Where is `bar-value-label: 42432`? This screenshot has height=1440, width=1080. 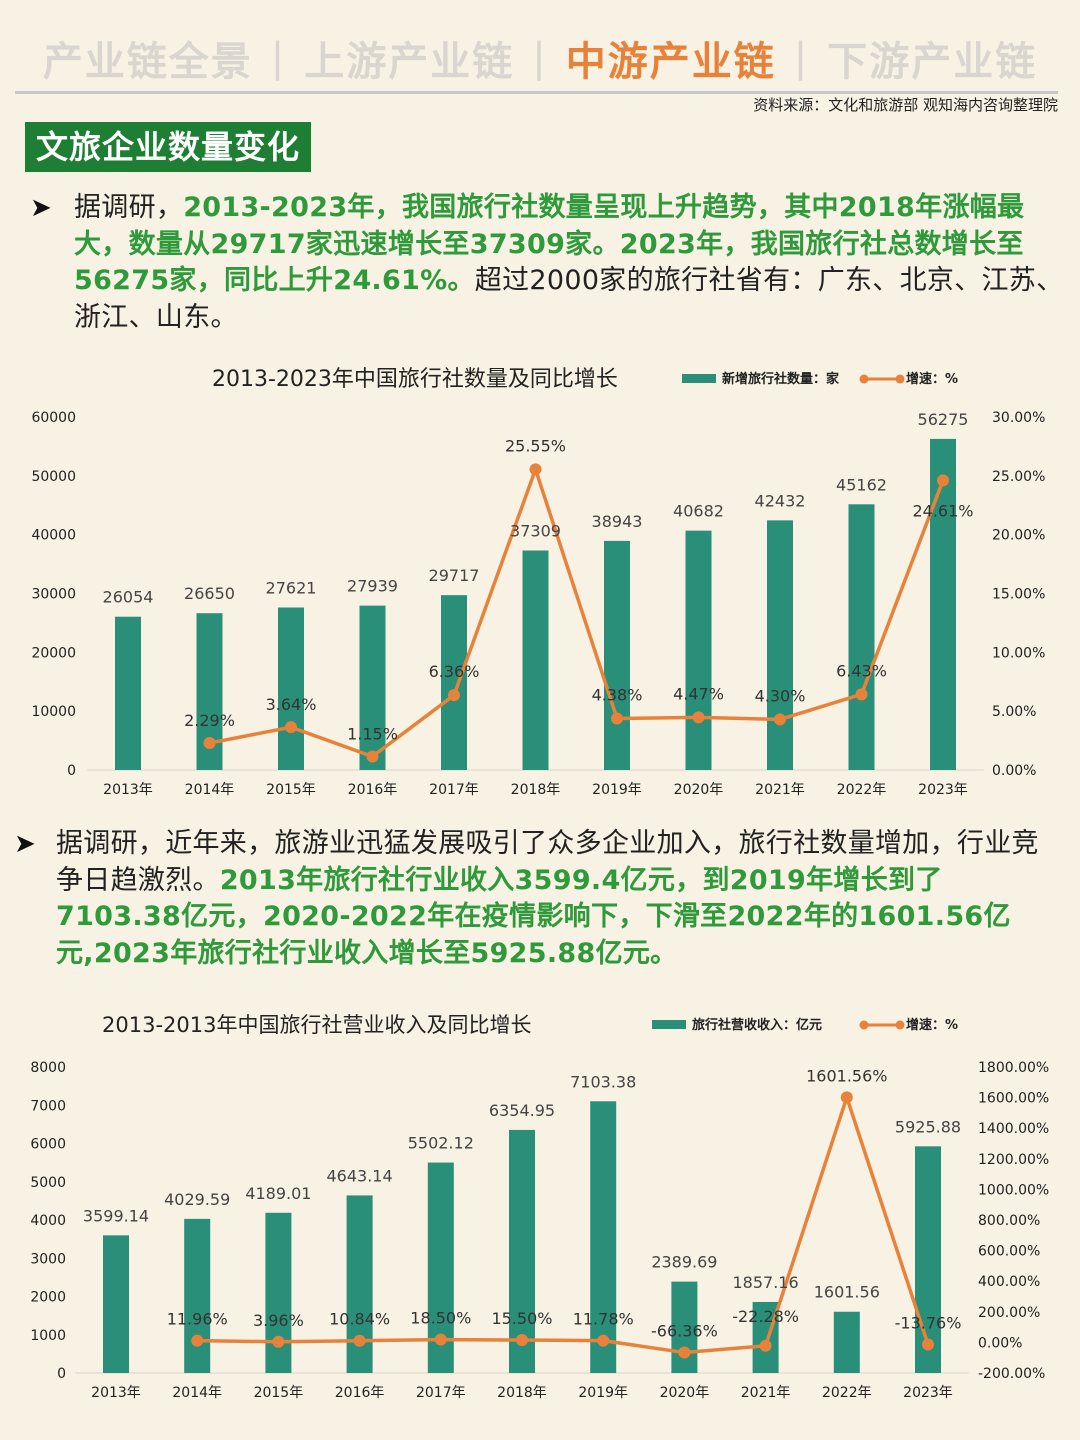
bar-value-label: 42432 is located at coordinates (780, 500).